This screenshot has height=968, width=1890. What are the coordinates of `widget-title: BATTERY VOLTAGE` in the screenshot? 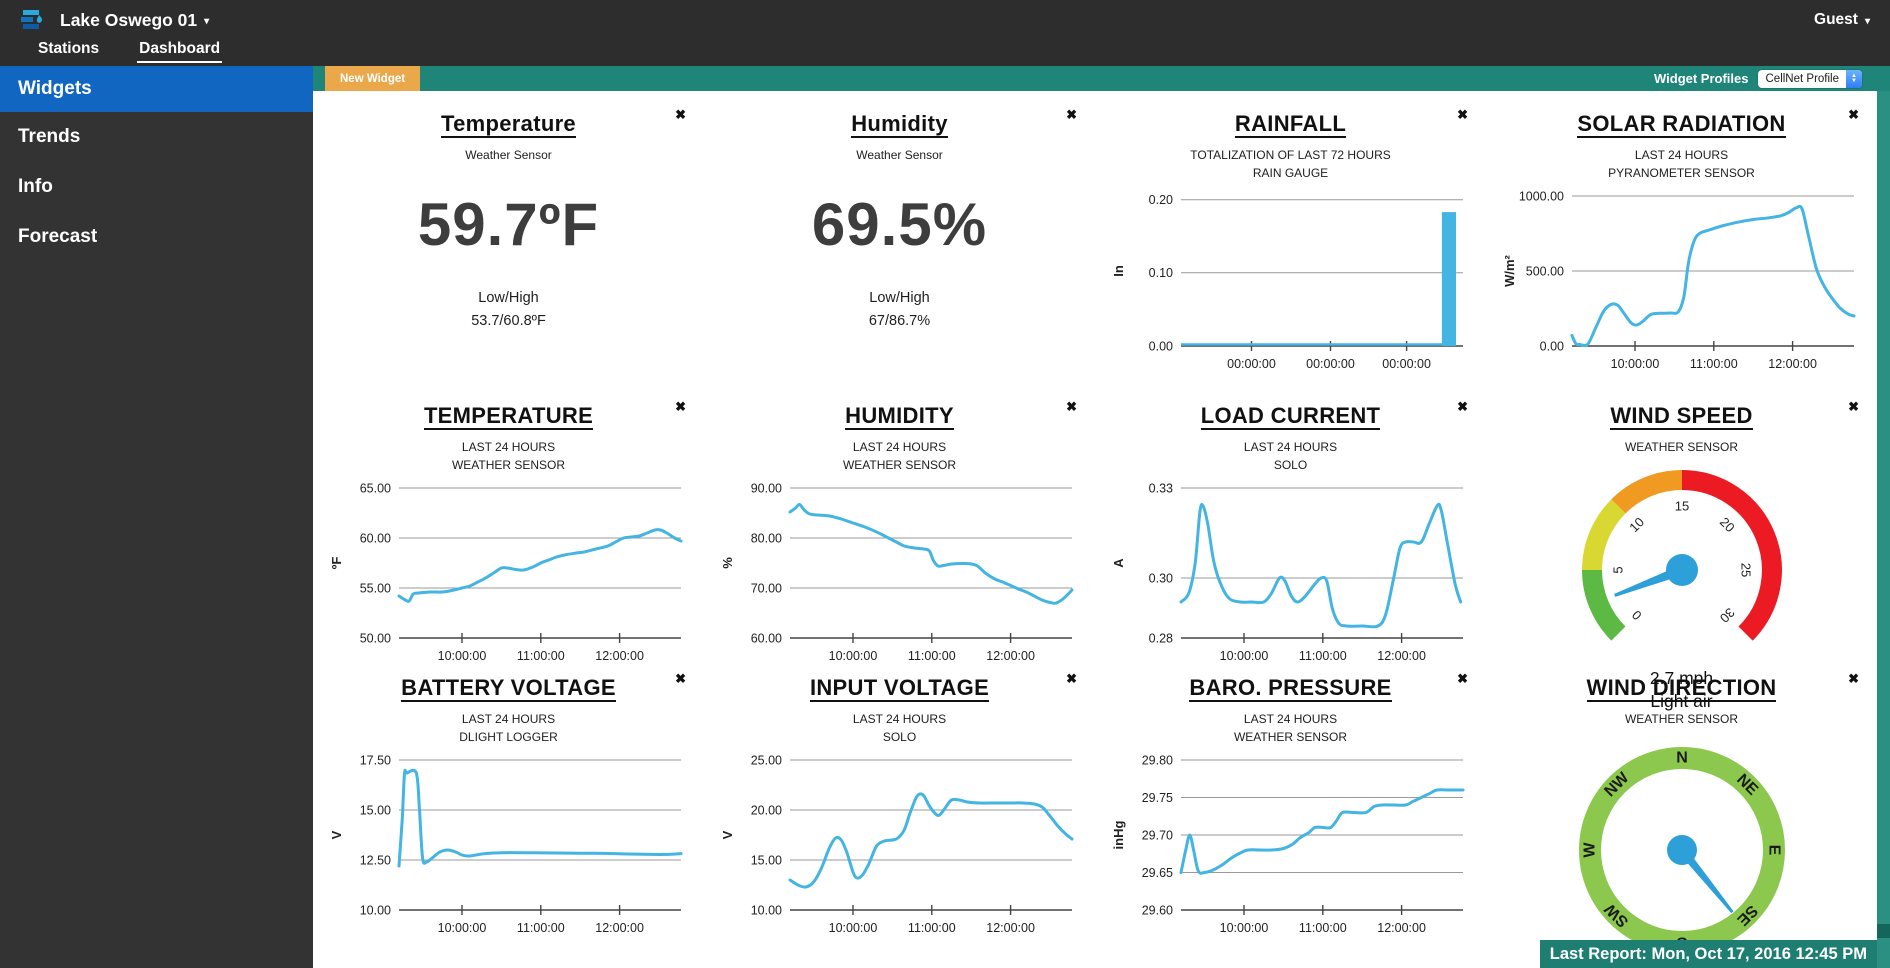 It's located at (508, 689).